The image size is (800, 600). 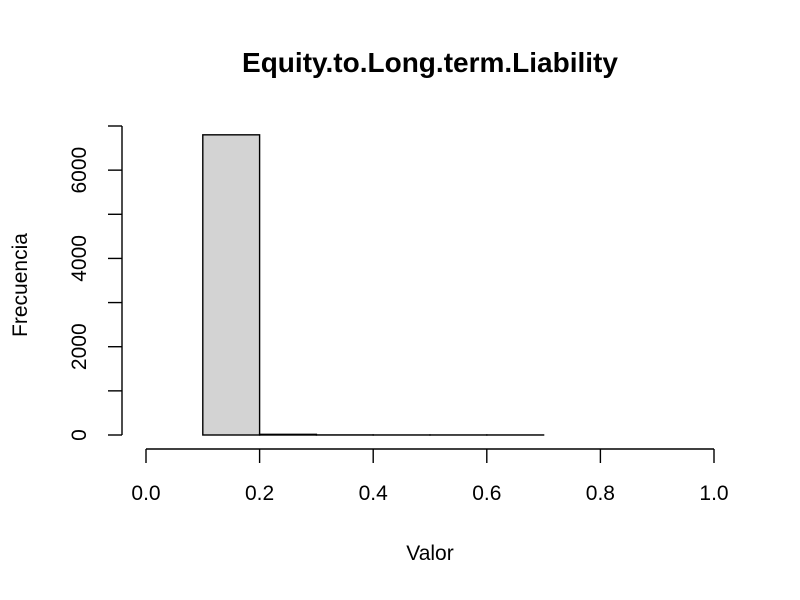 What do you see at coordinates (79, 346) in the screenshot?
I see `y-tick-label: 2000` at bounding box center [79, 346].